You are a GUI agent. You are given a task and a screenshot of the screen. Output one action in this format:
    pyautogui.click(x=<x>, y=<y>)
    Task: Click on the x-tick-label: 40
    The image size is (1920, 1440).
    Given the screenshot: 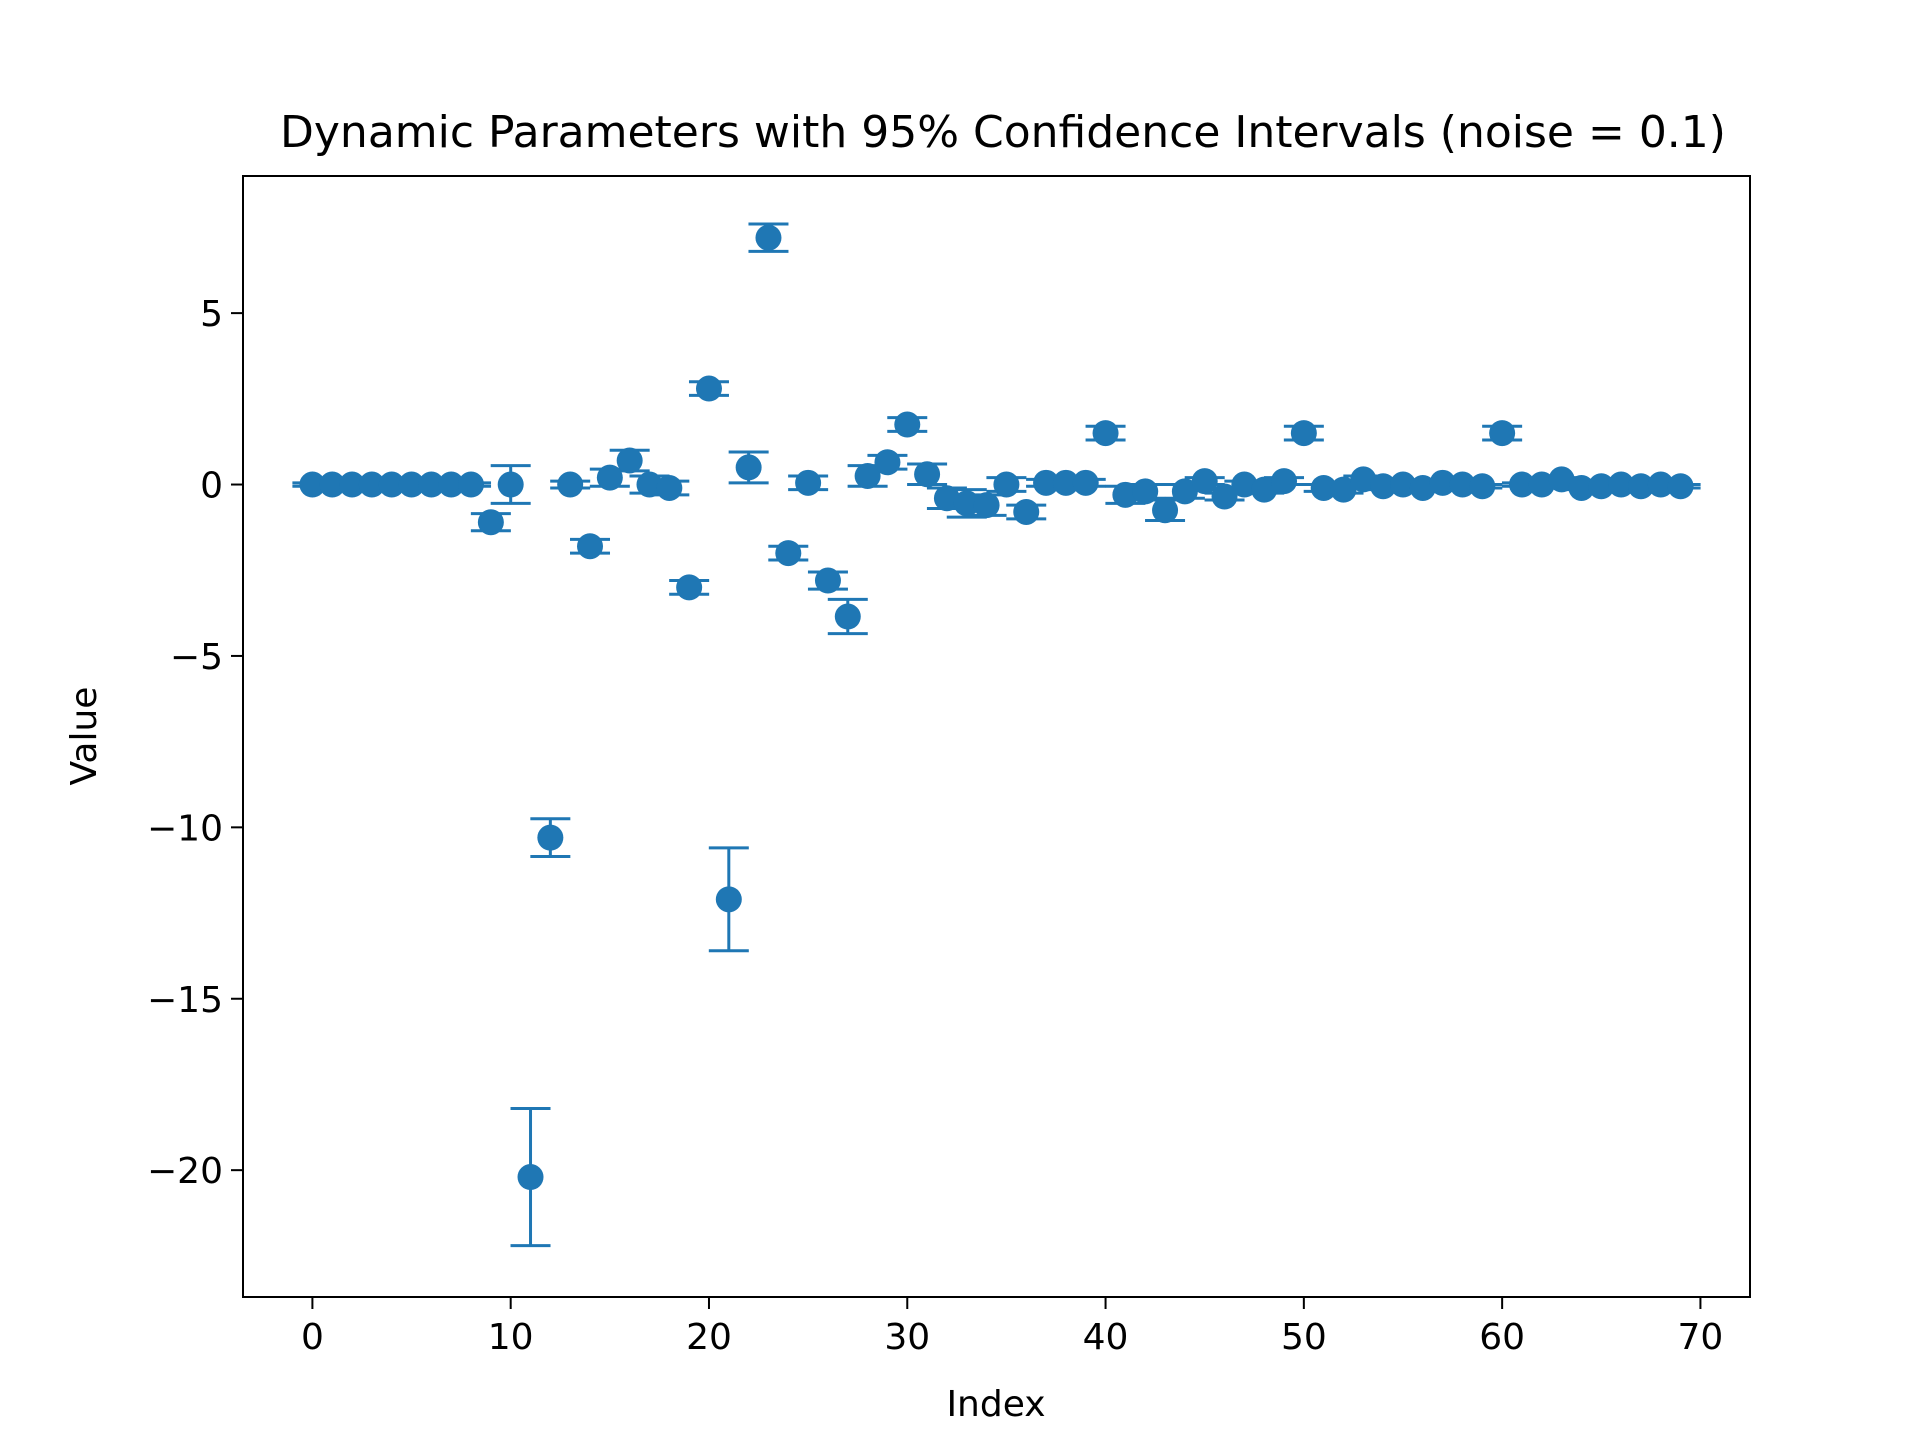 What is the action you would take?
    pyautogui.click(x=1106, y=1337)
    